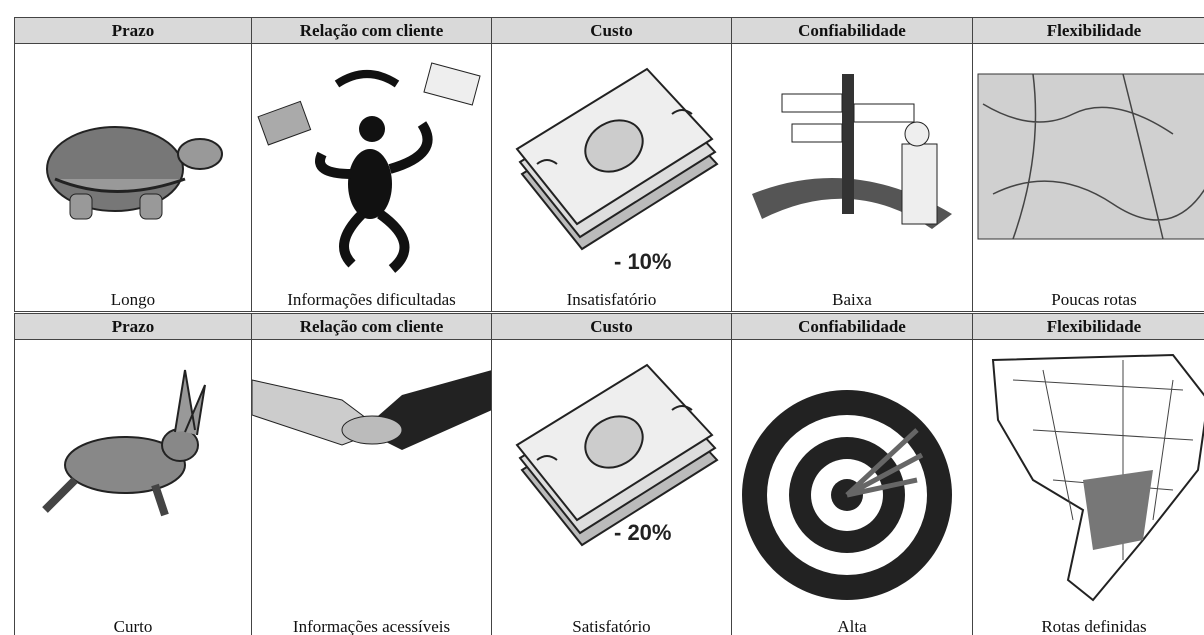  Describe the element at coordinates (611, 625) in the screenshot. I see `row-label: Satisfatório` at that location.